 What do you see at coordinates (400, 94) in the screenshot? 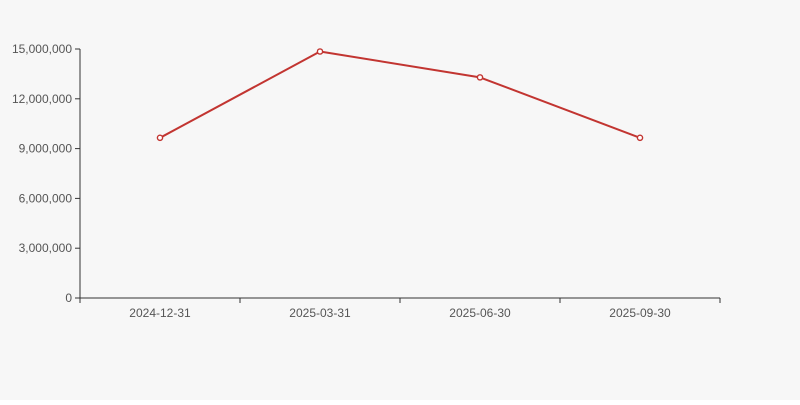
I see `series-line` at bounding box center [400, 94].